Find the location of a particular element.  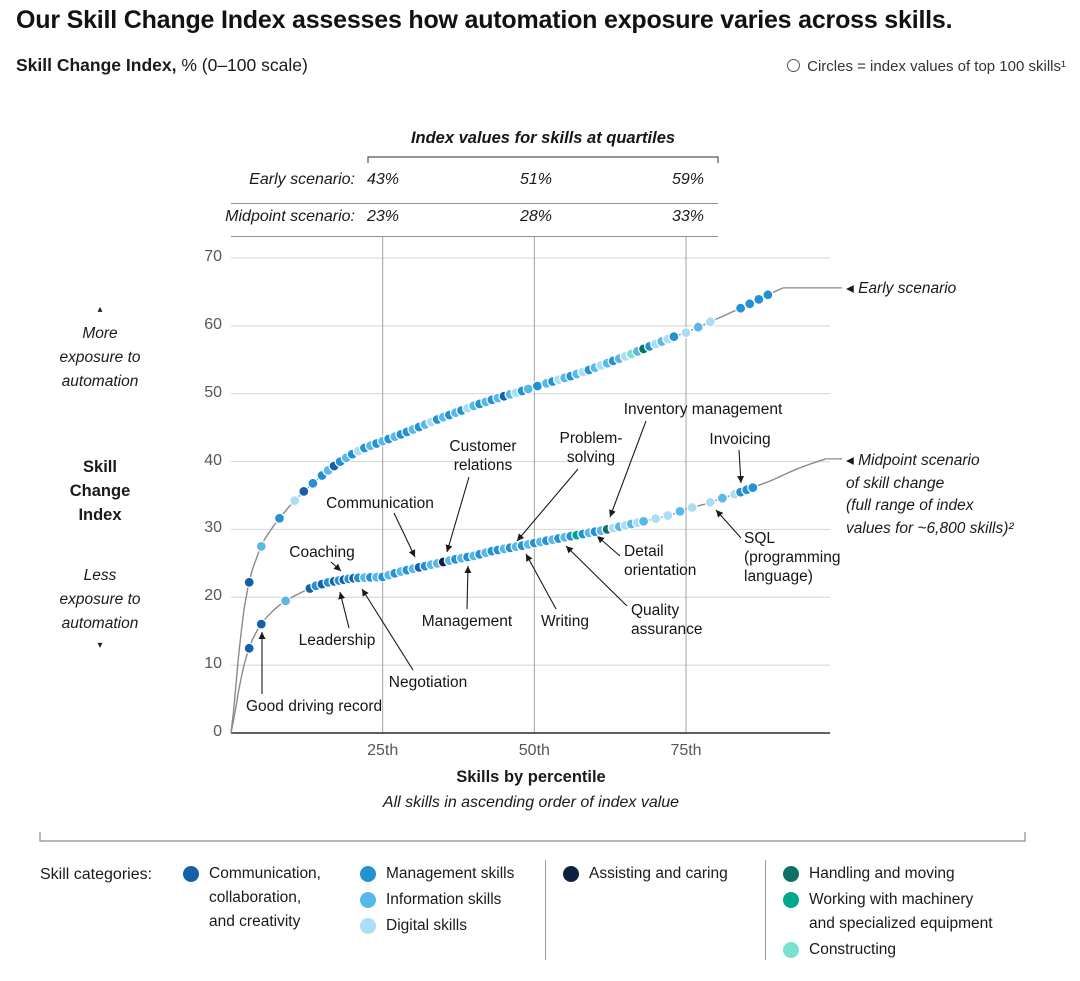

legend-column-3: Assisting and caring is located at coordinates (645, 875).